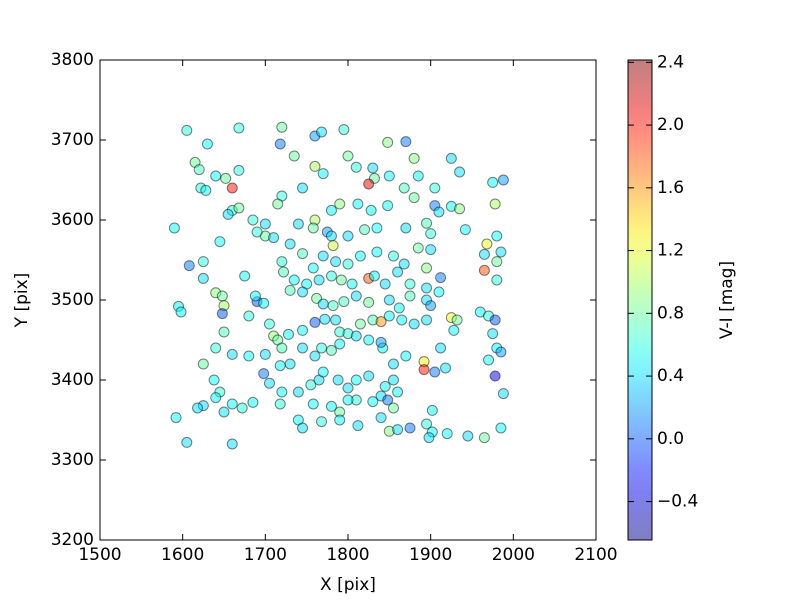 The height and width of the screenshot is (600, 800). What do you see at coordinates (72, 60) in the screenshot?
I see `y-tick-label: 3800` at bounding box center [72, 60].